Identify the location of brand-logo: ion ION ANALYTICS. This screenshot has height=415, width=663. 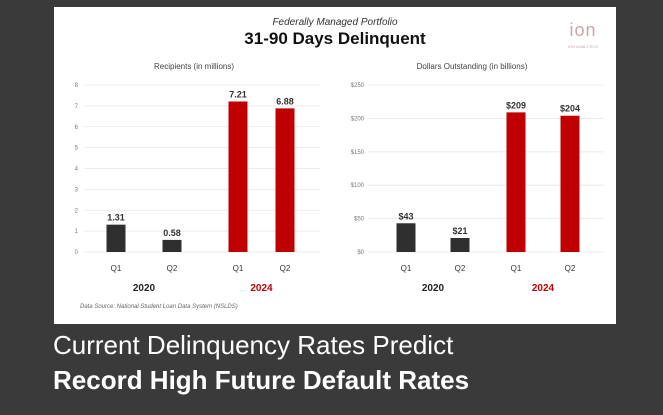
(583, 35).